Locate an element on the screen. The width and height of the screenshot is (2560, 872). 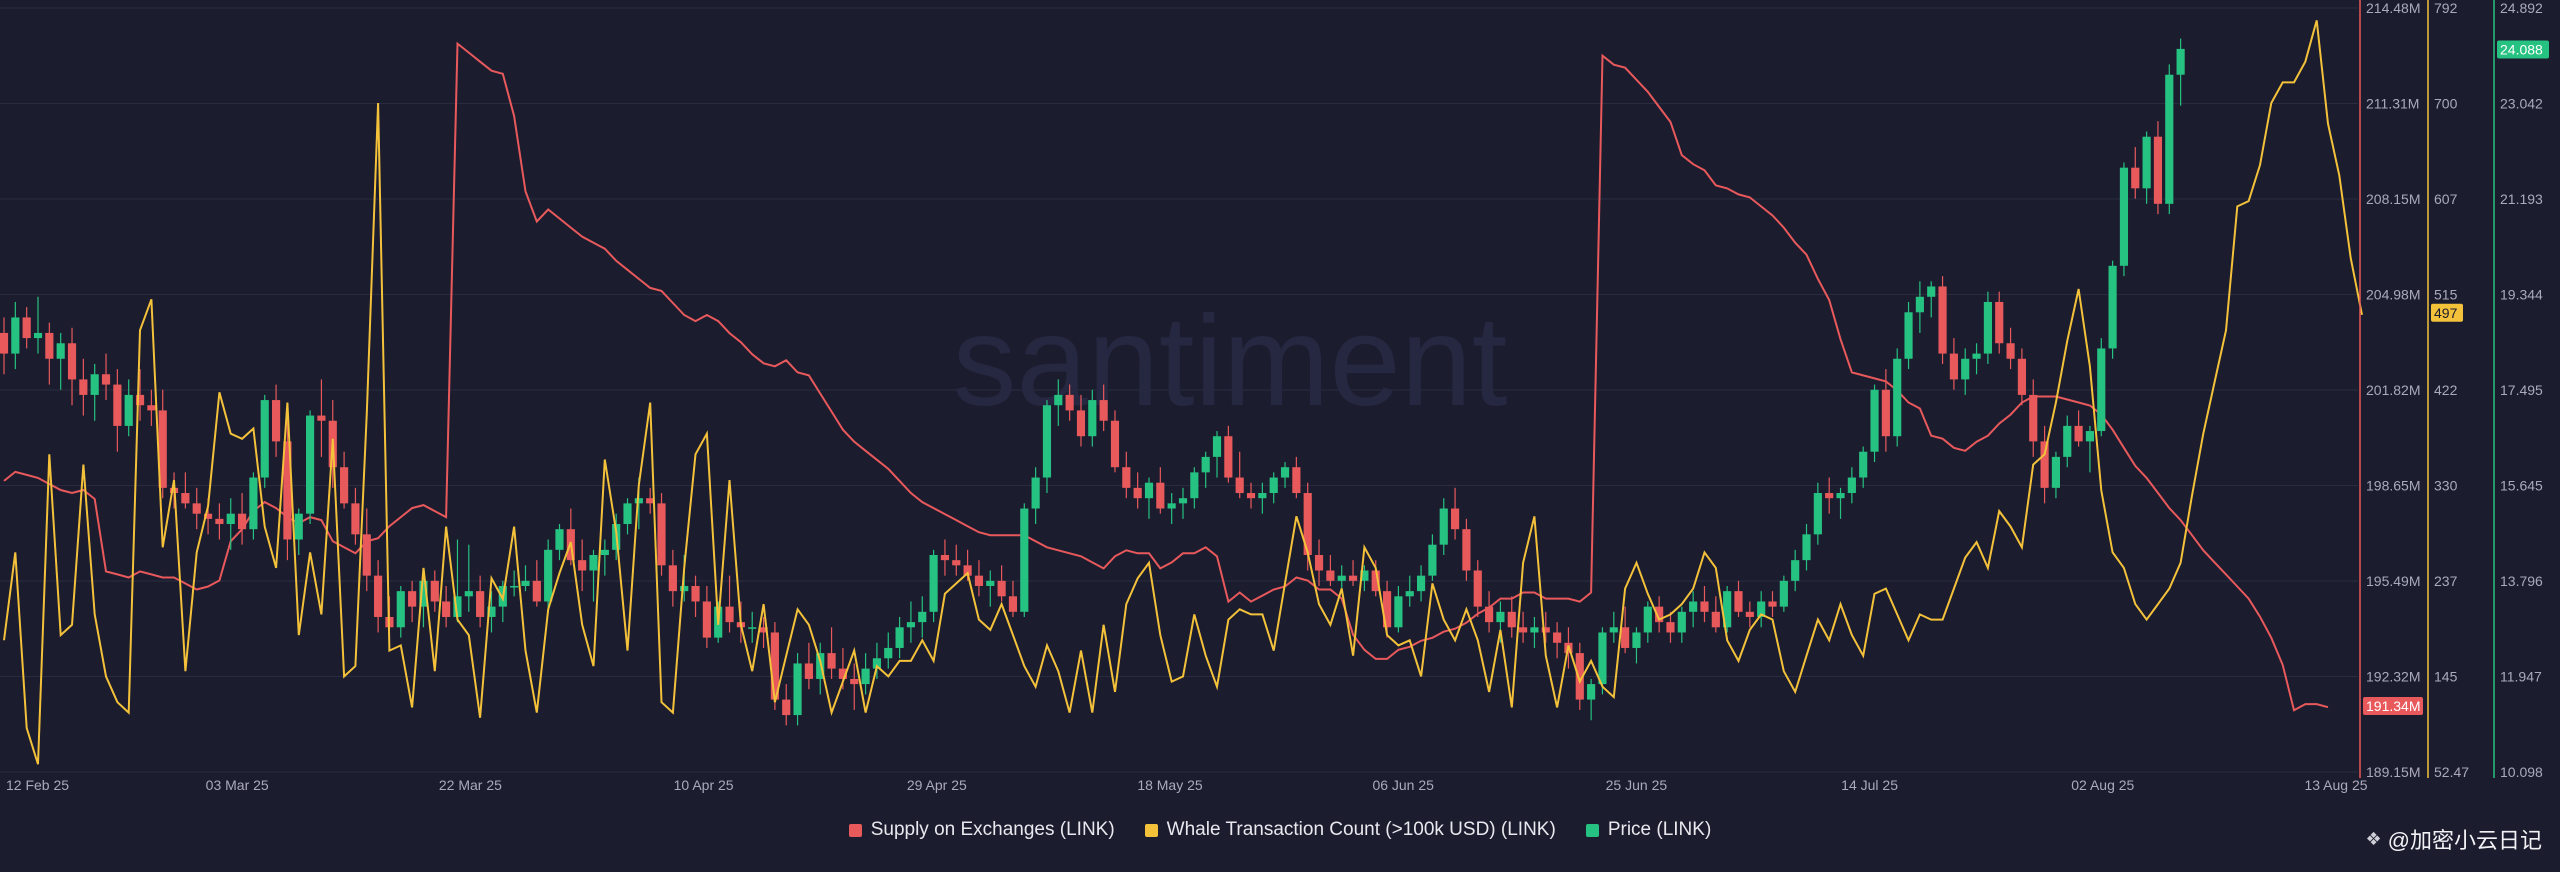
legend-item-supply: Supply on Exchanges (LINK) is located at coordinates (981, 830).